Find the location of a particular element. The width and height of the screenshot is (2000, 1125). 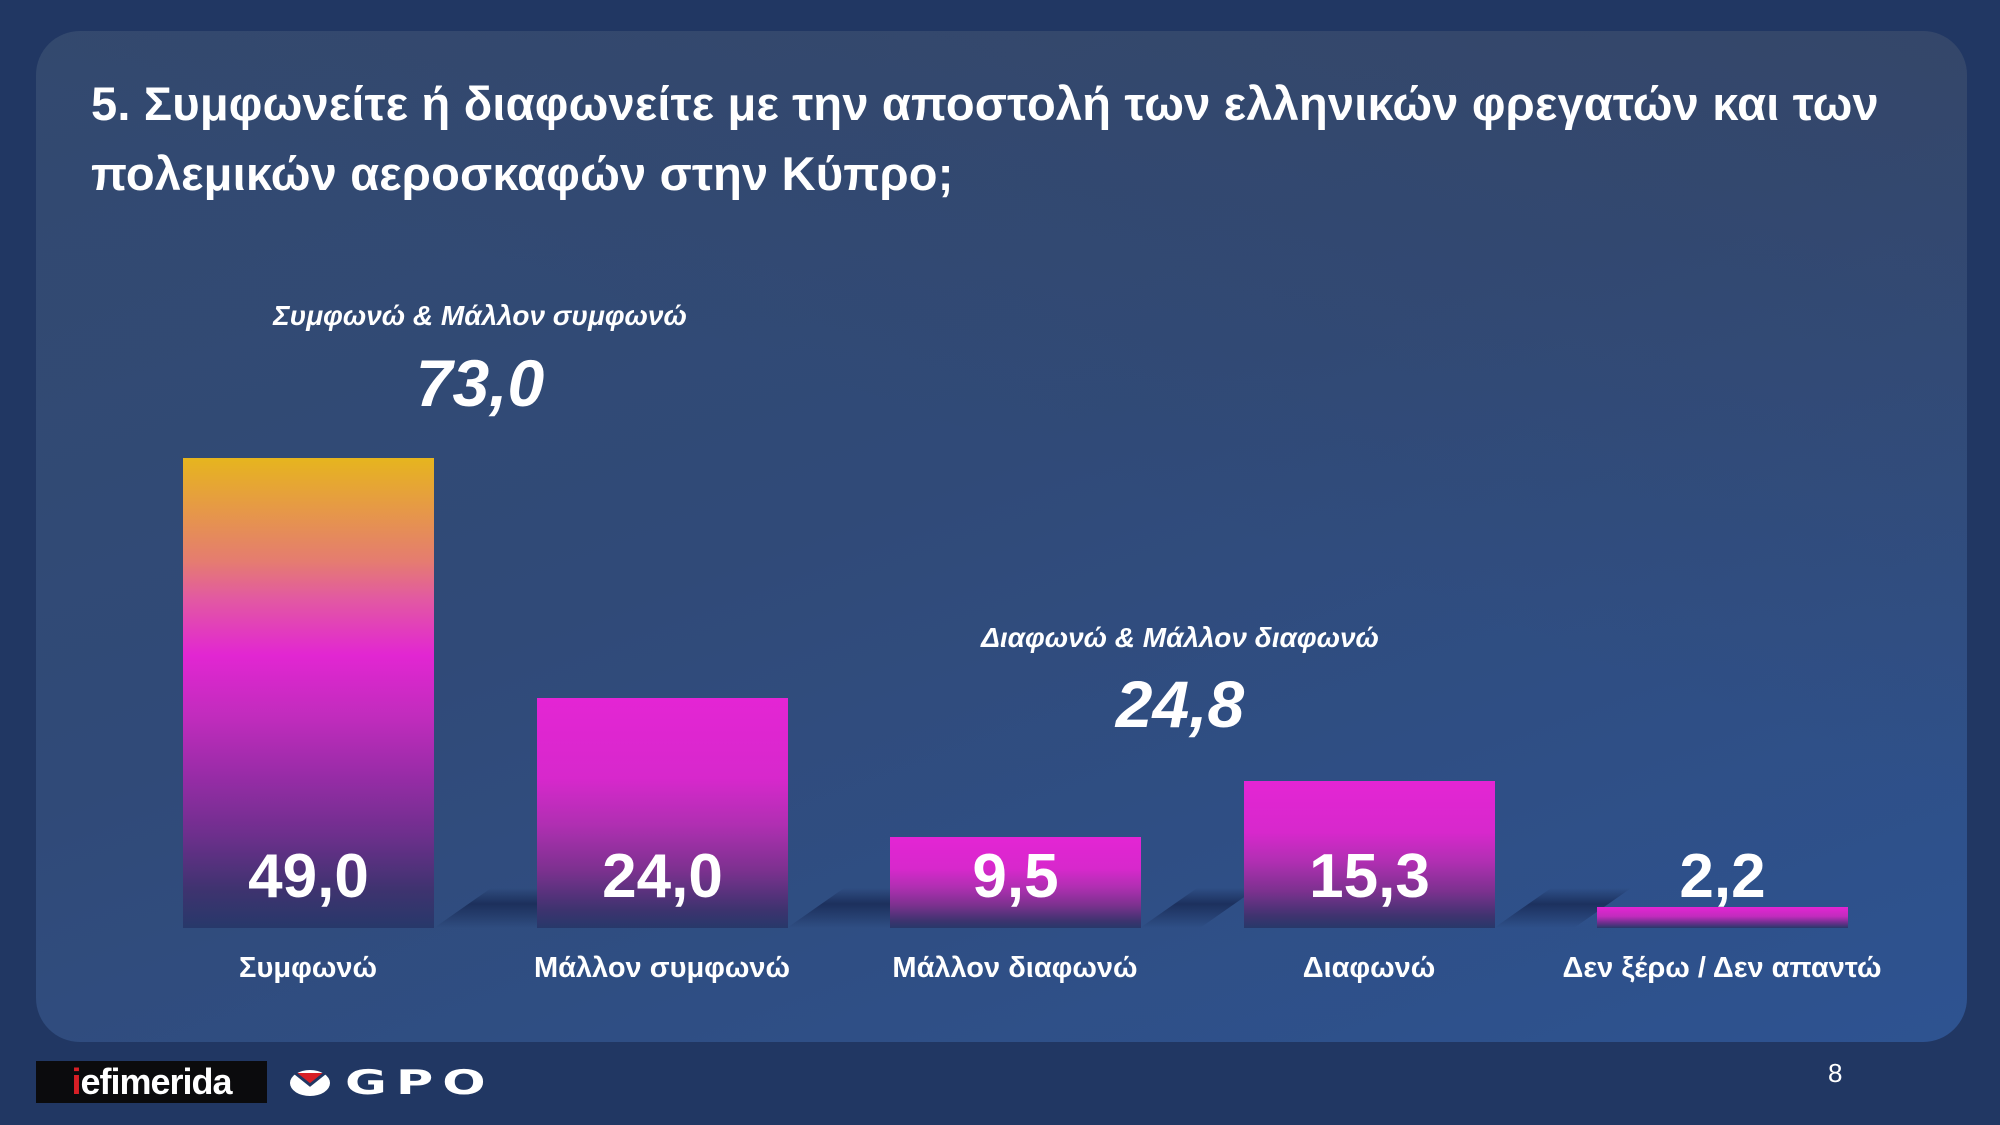

bar-rather-disagree: 9,5 is located at coordinates (1015, 882).